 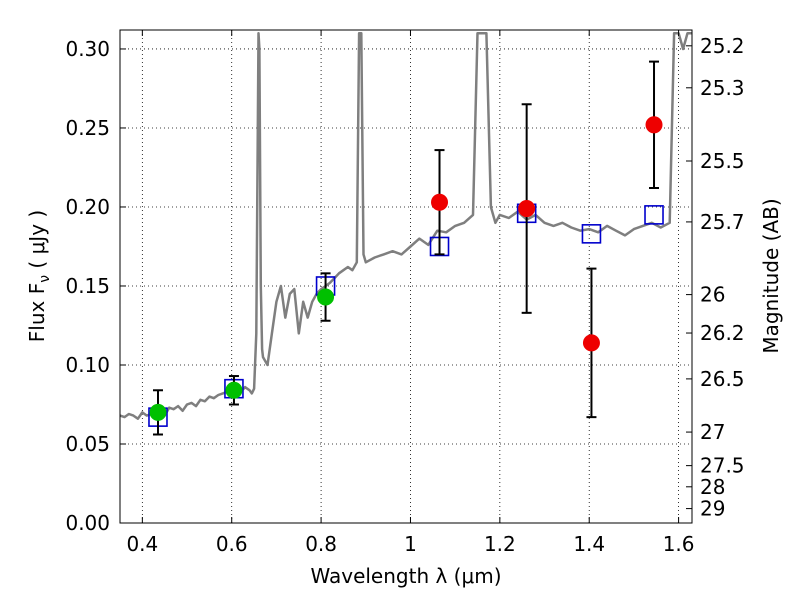 What do you see at coordinates (589, 544) in the screenshot?
I see `x-tick-label: 1.4` at bounding box center [589, 544].